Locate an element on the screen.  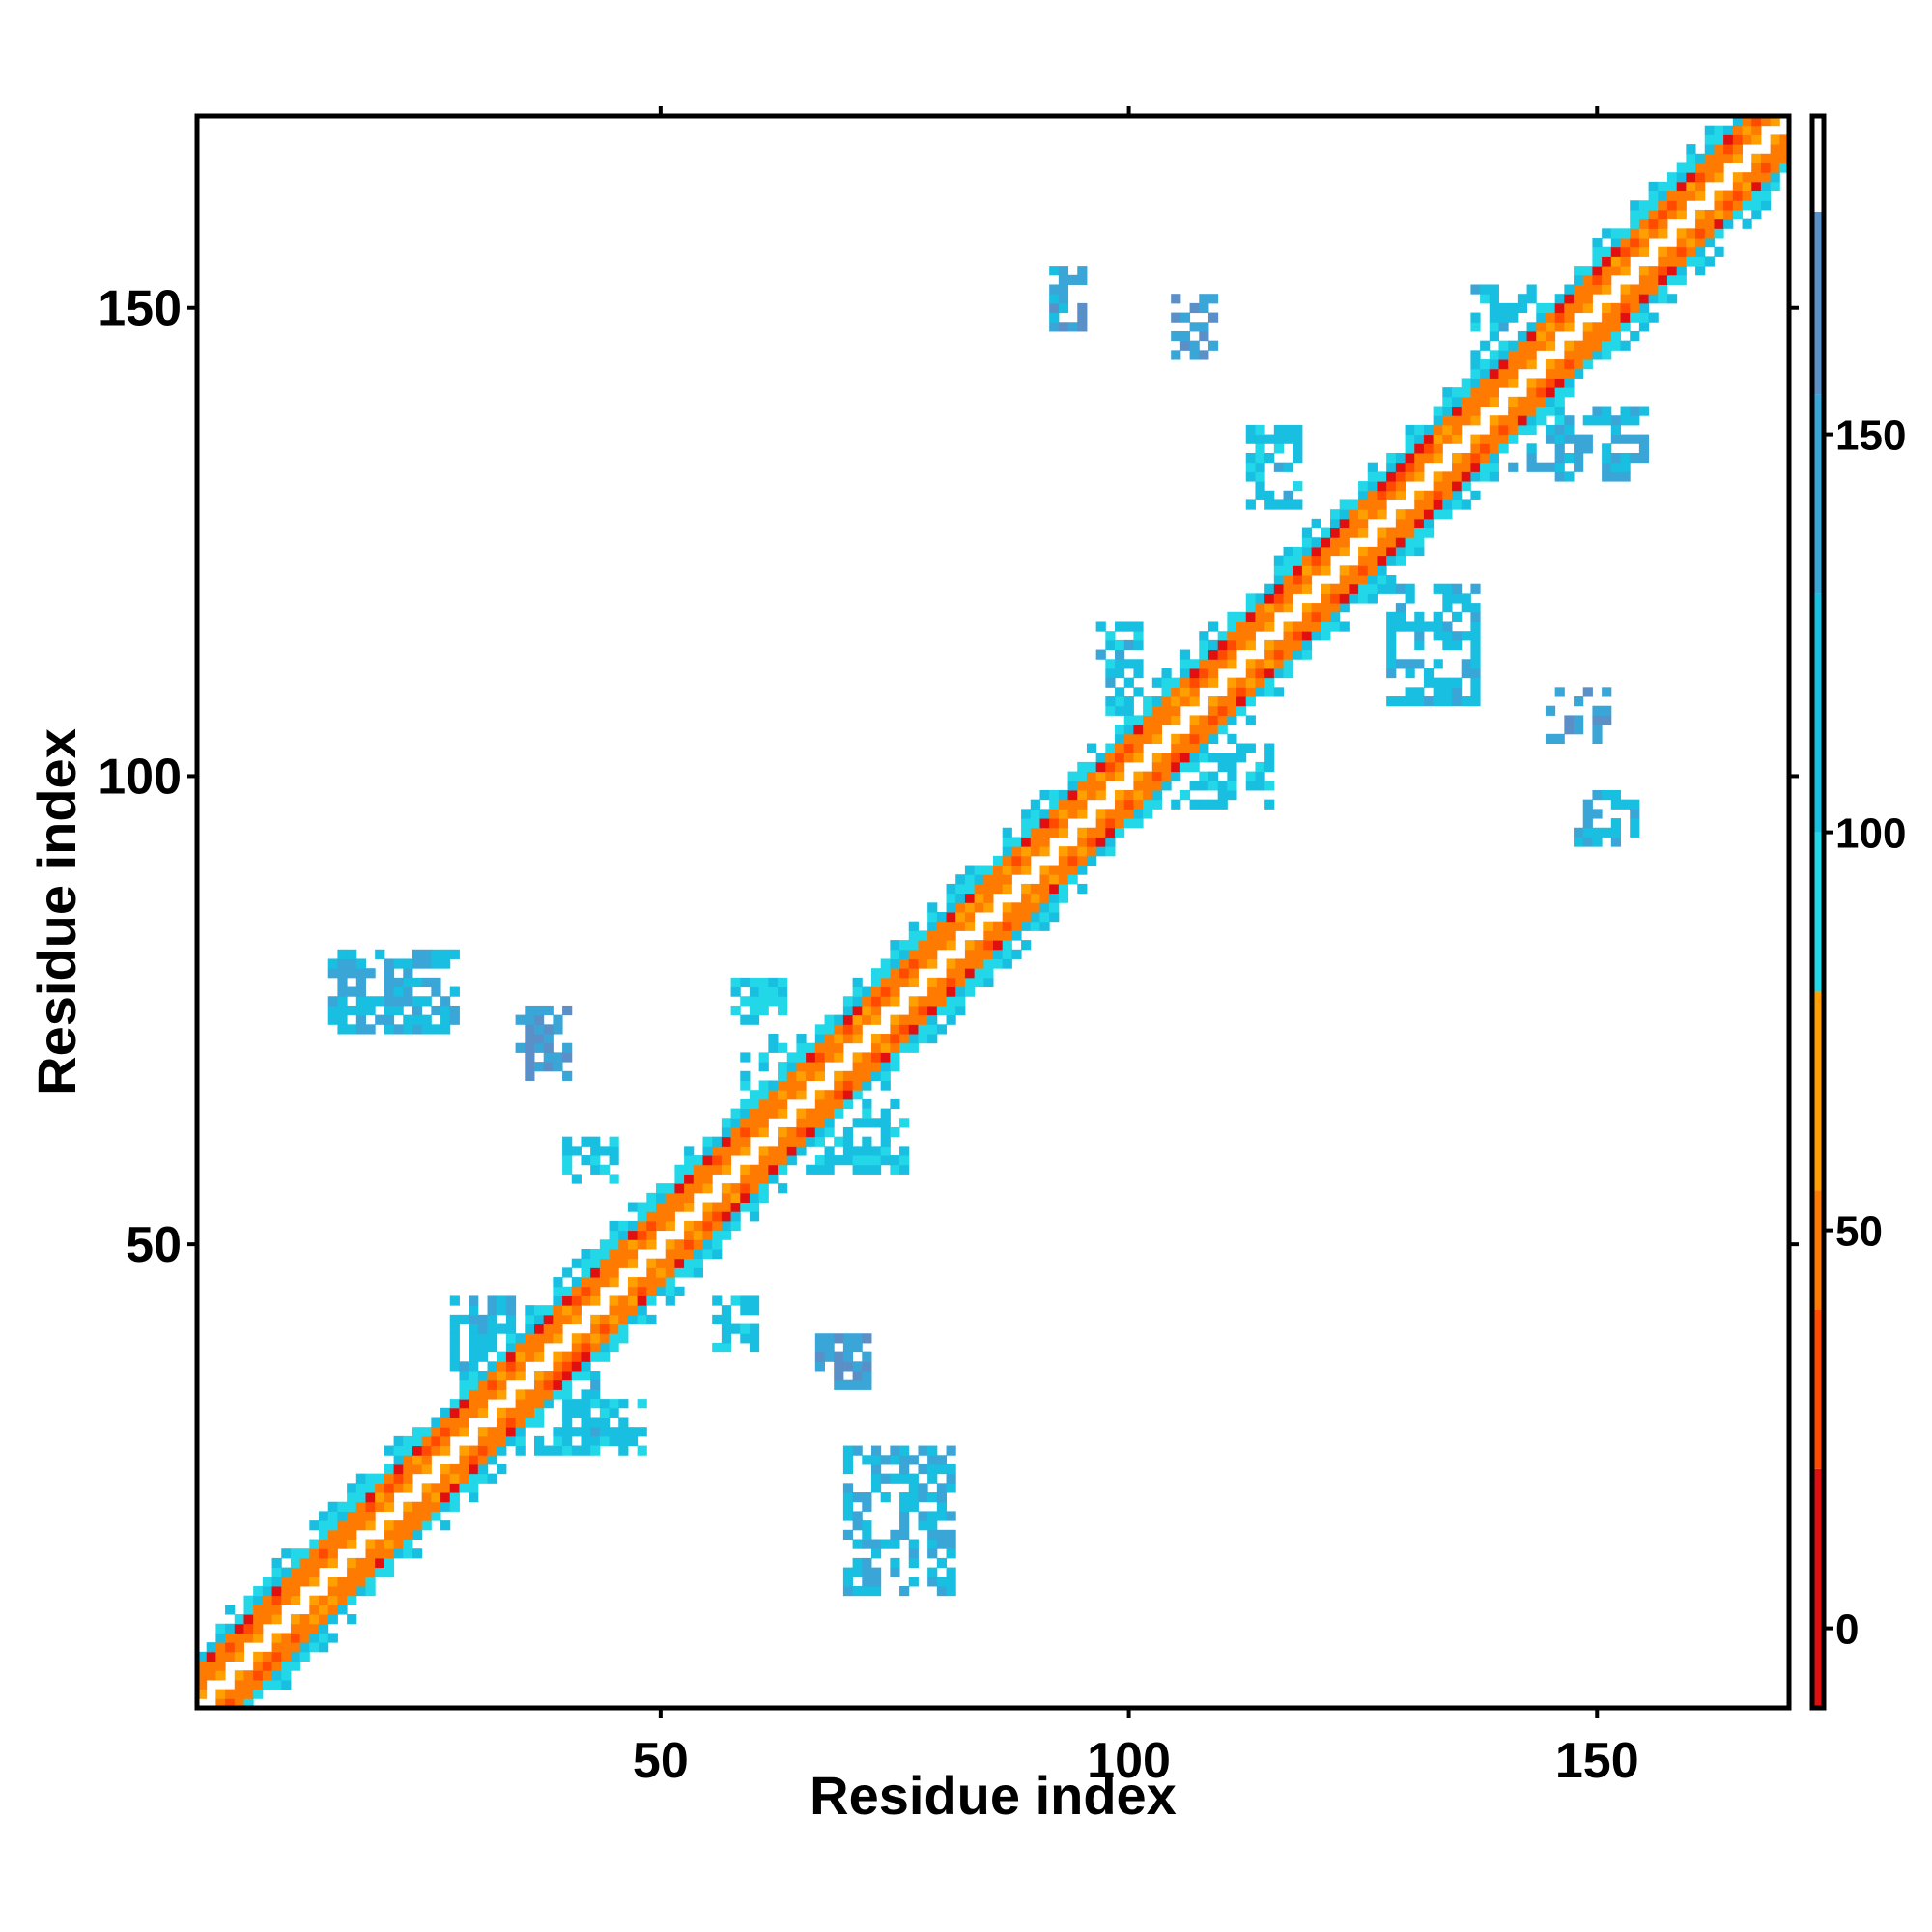
colorbar-segment is located at coordinates (1818, 303).